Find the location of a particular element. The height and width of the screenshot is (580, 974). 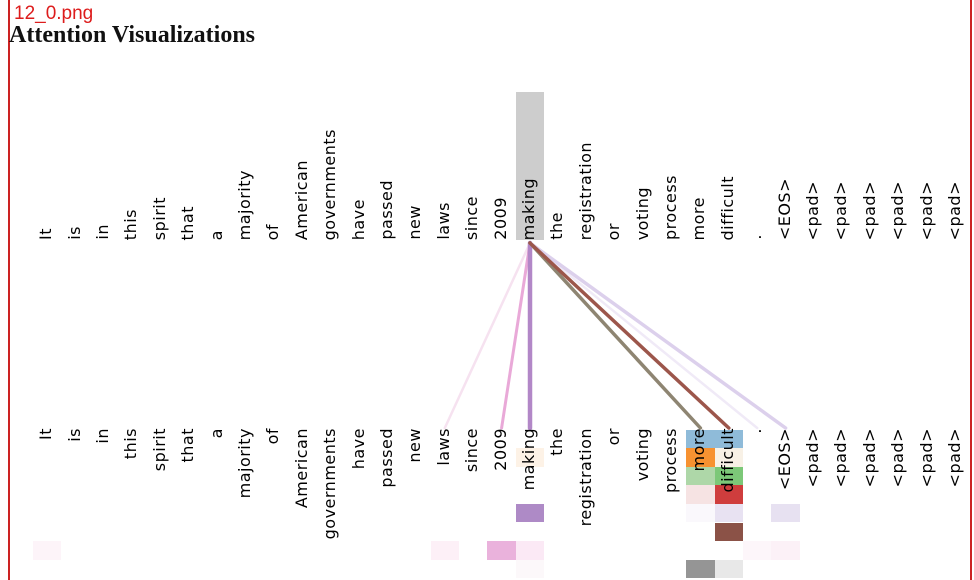

attention-cell-h6-2009 is located at coordinates (501, 550).